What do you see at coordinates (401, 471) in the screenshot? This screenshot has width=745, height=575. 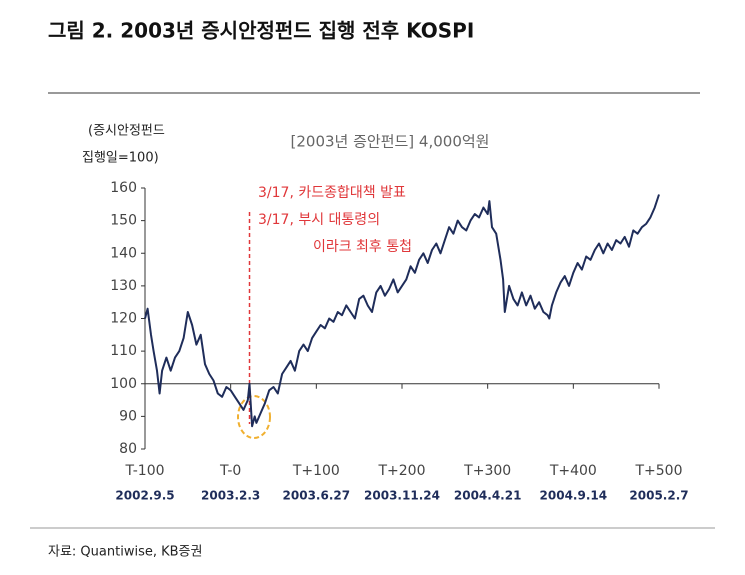 I see `x-tick-label: T+200` at bounding box center [401, 471].